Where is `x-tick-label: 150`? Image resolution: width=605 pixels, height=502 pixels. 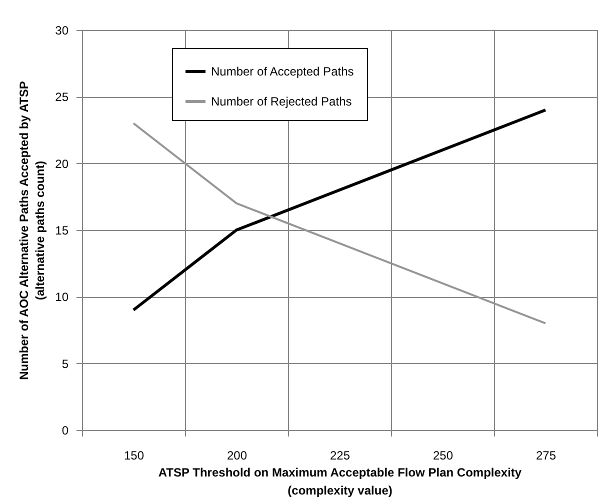 x-tick-label: 150 is located at coordinates (134, 455).